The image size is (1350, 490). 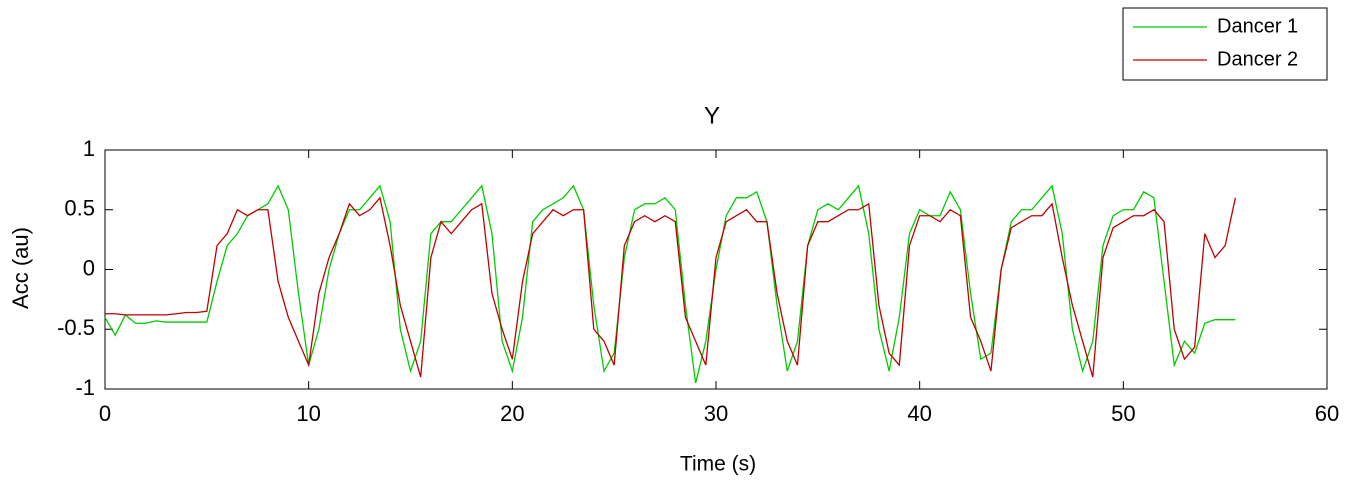 I want to click on x-tick-label: 60, so click(x=1327, y=413).